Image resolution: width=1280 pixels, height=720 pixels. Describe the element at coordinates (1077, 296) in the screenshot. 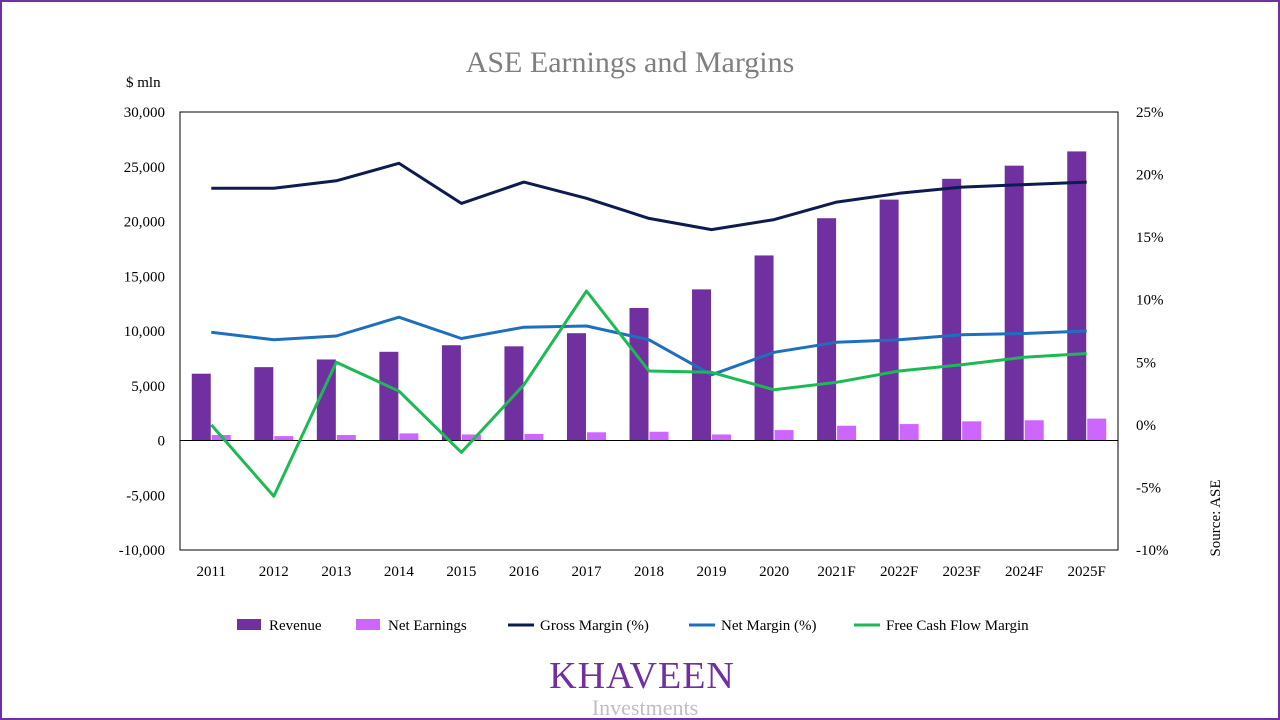

I see `bar-revenue-2025F` at that location.